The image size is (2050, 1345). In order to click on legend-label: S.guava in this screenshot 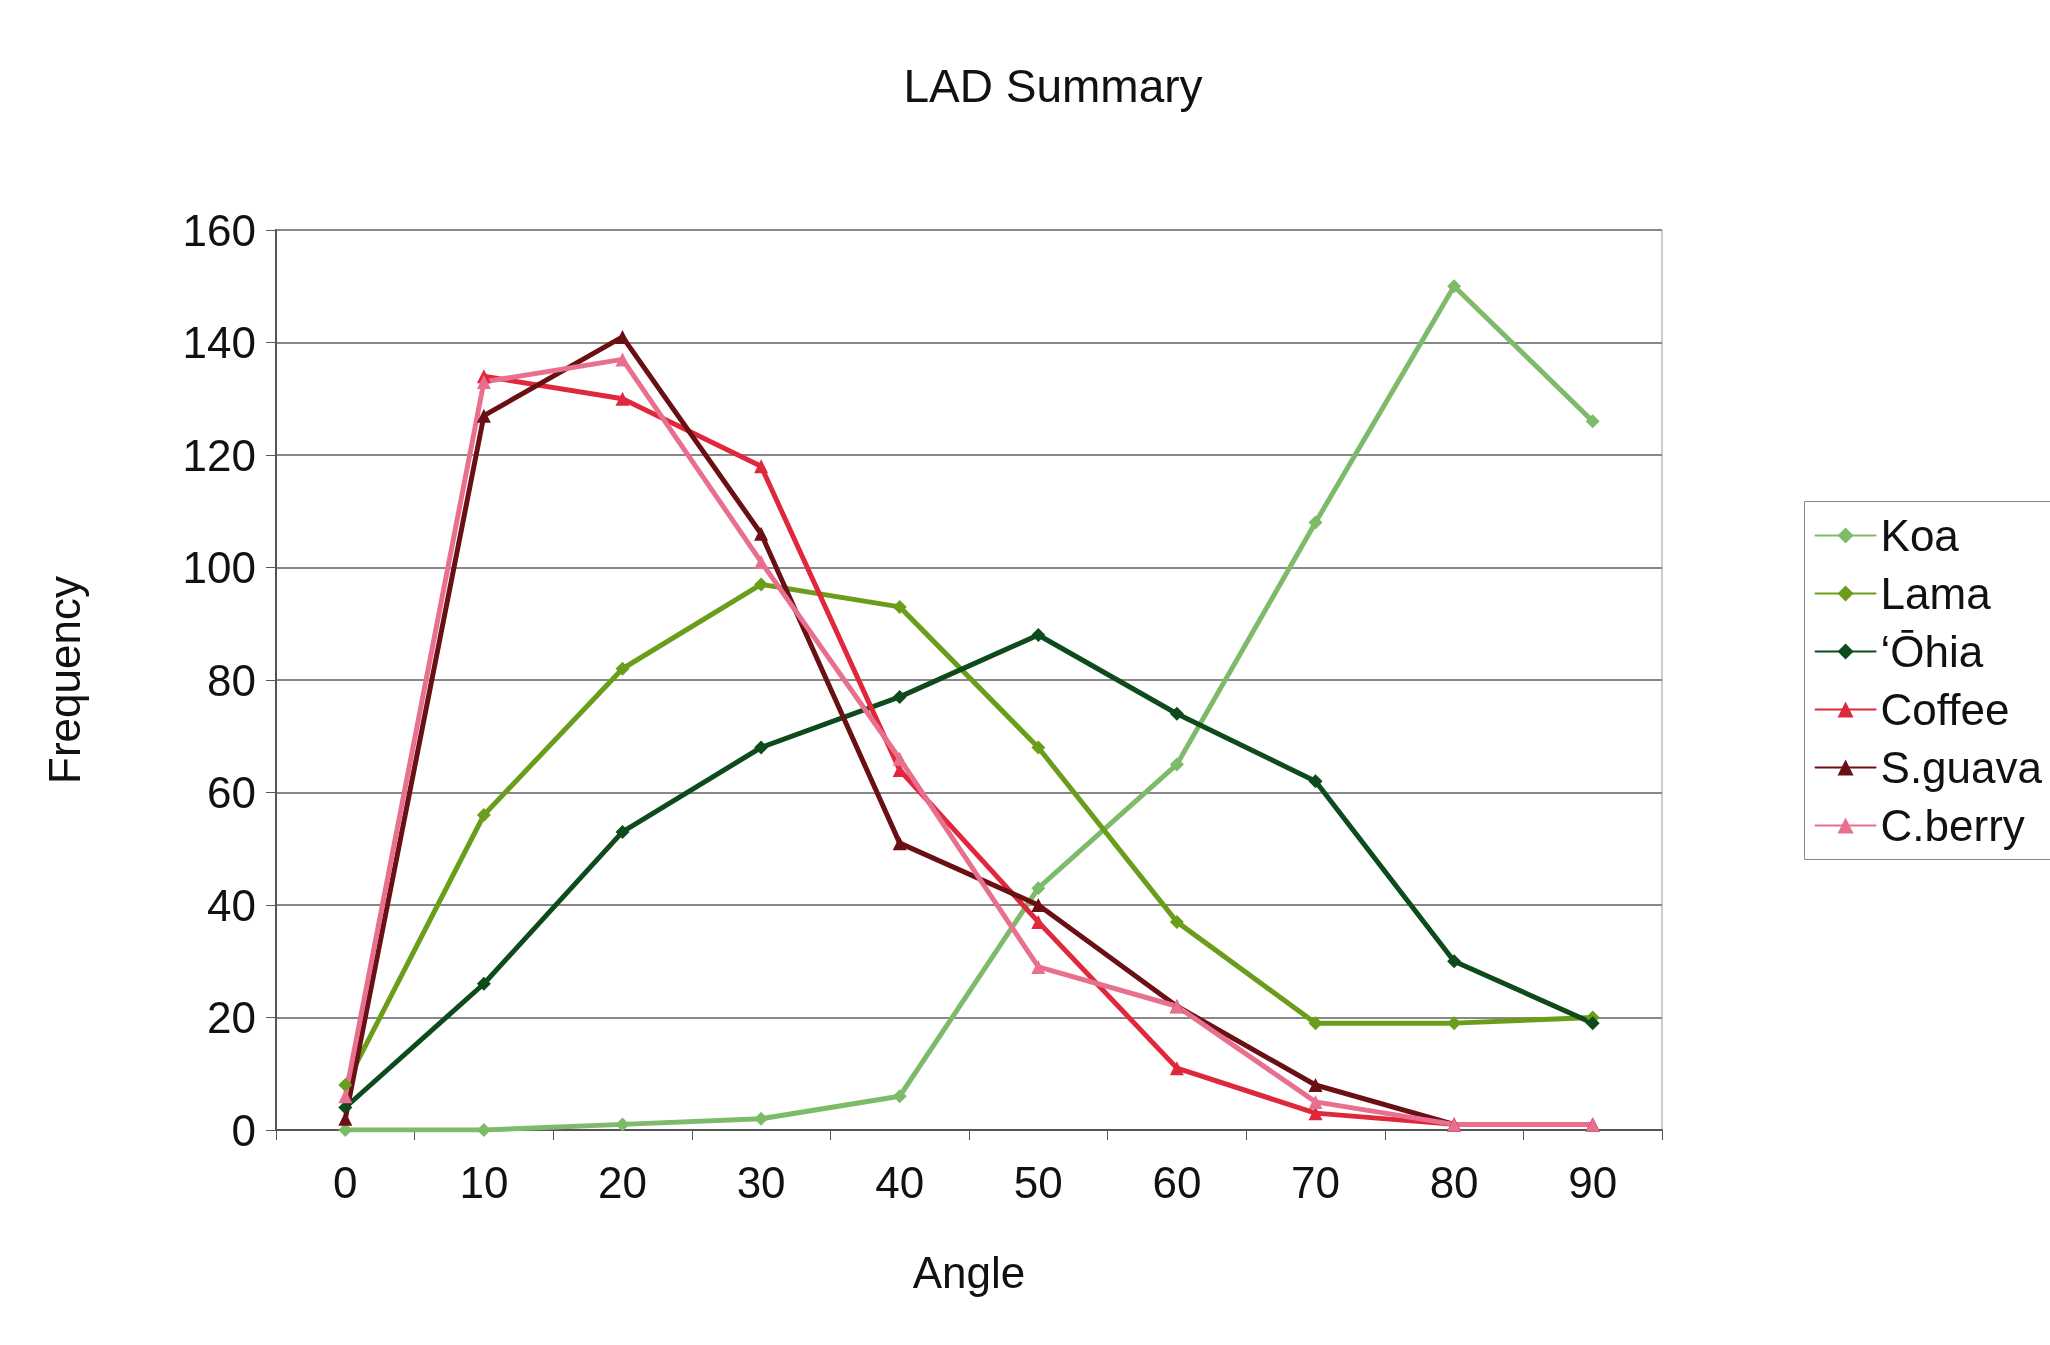, I will do `click(1961, 767)`.